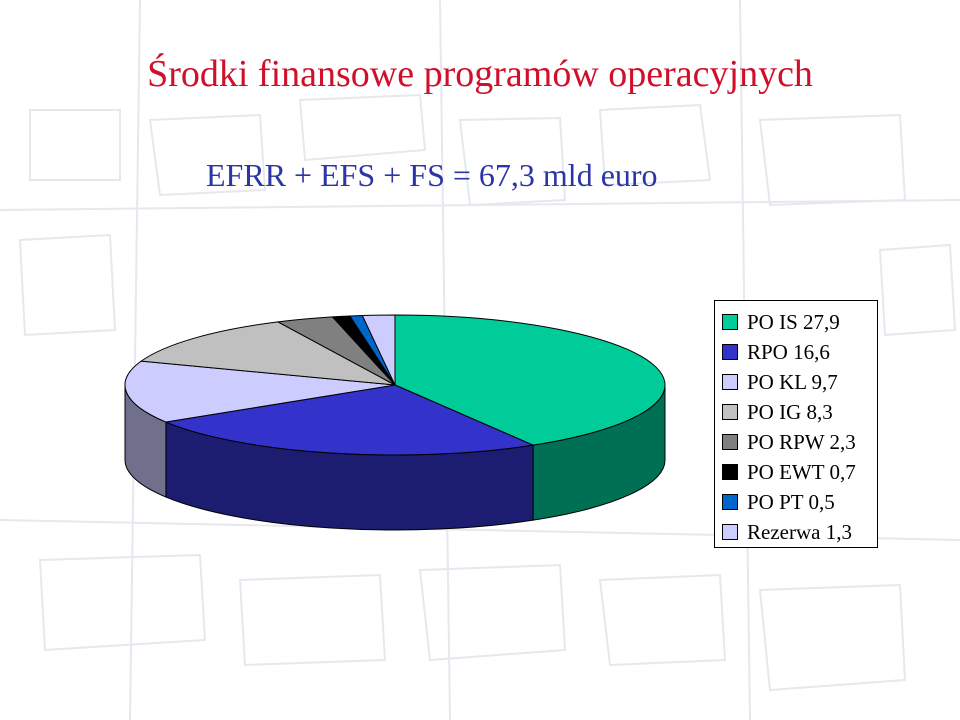 The height and width of the screenshot is (720, 960). I want to click on pie-slice-po-kl, so click(260, 391).